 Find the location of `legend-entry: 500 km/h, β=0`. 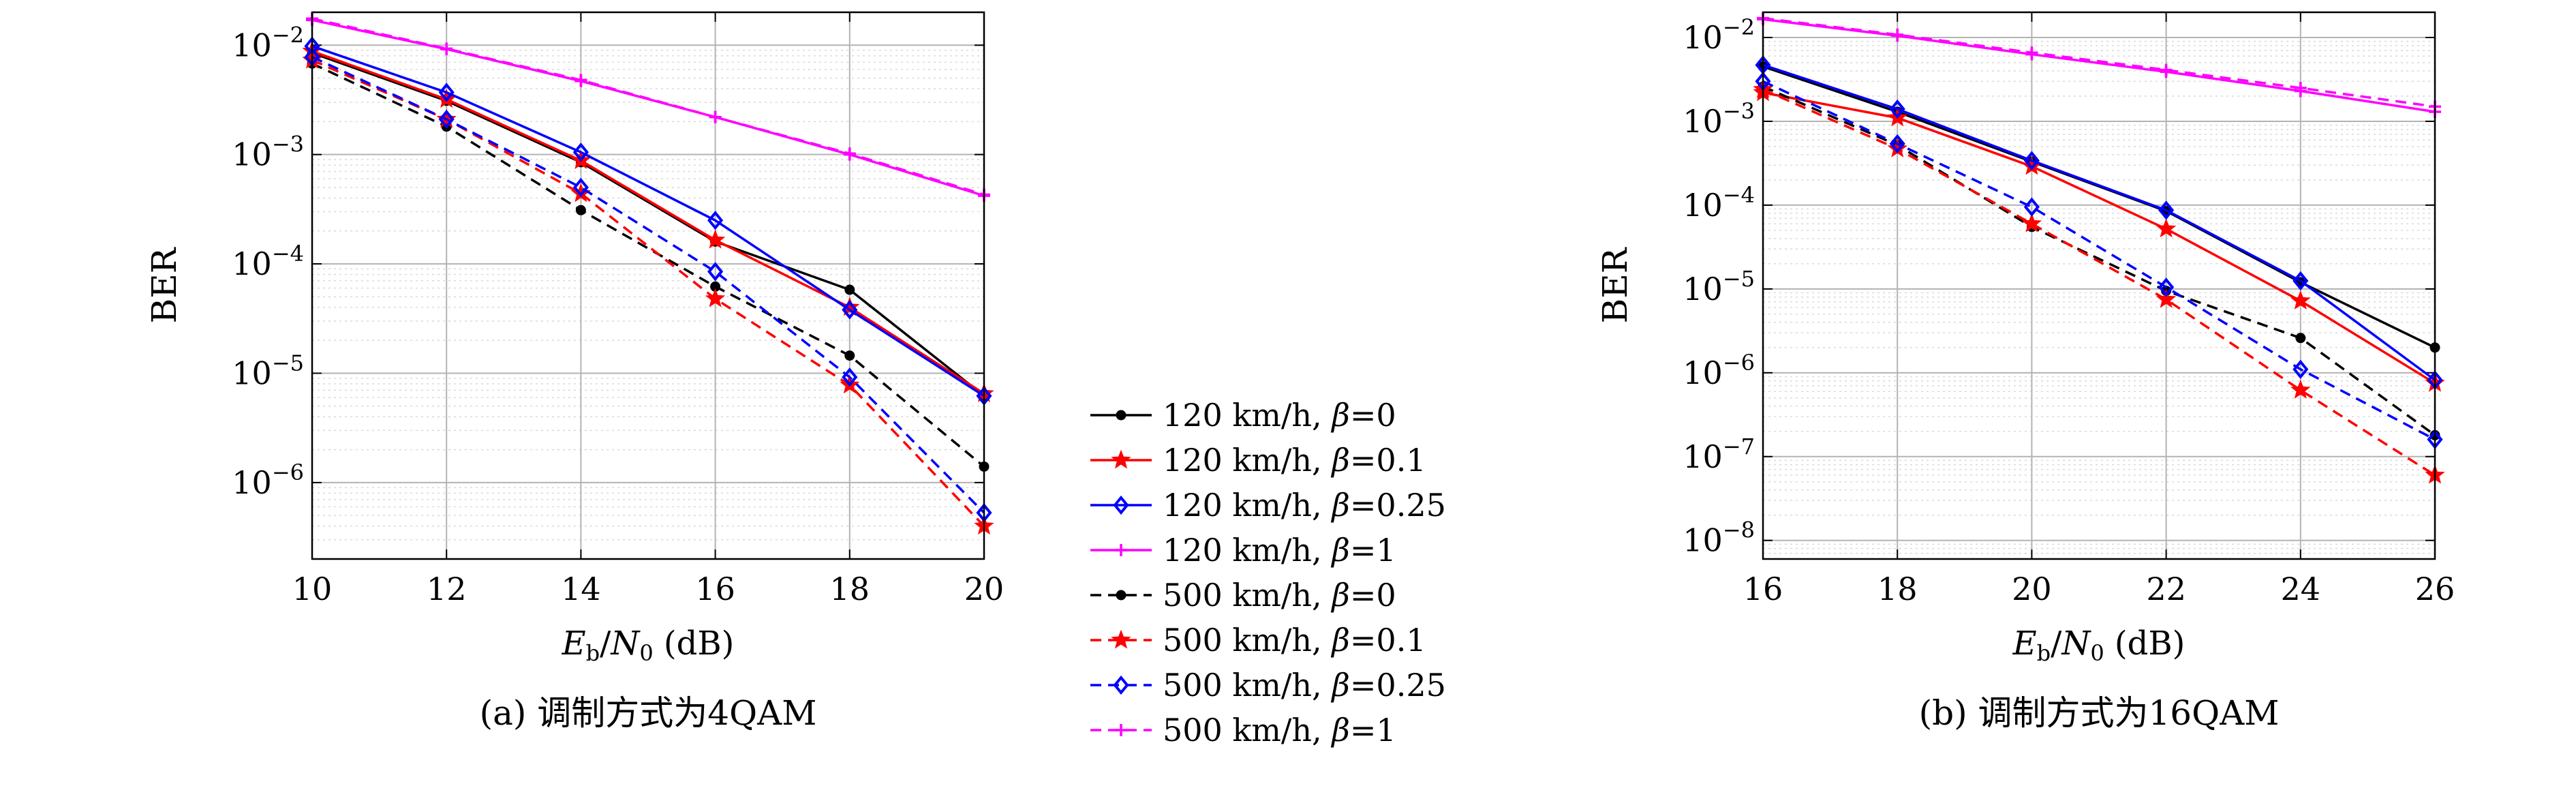

legend-entry: 500 km/h, β=0 is located at coordinates (1243, 595).